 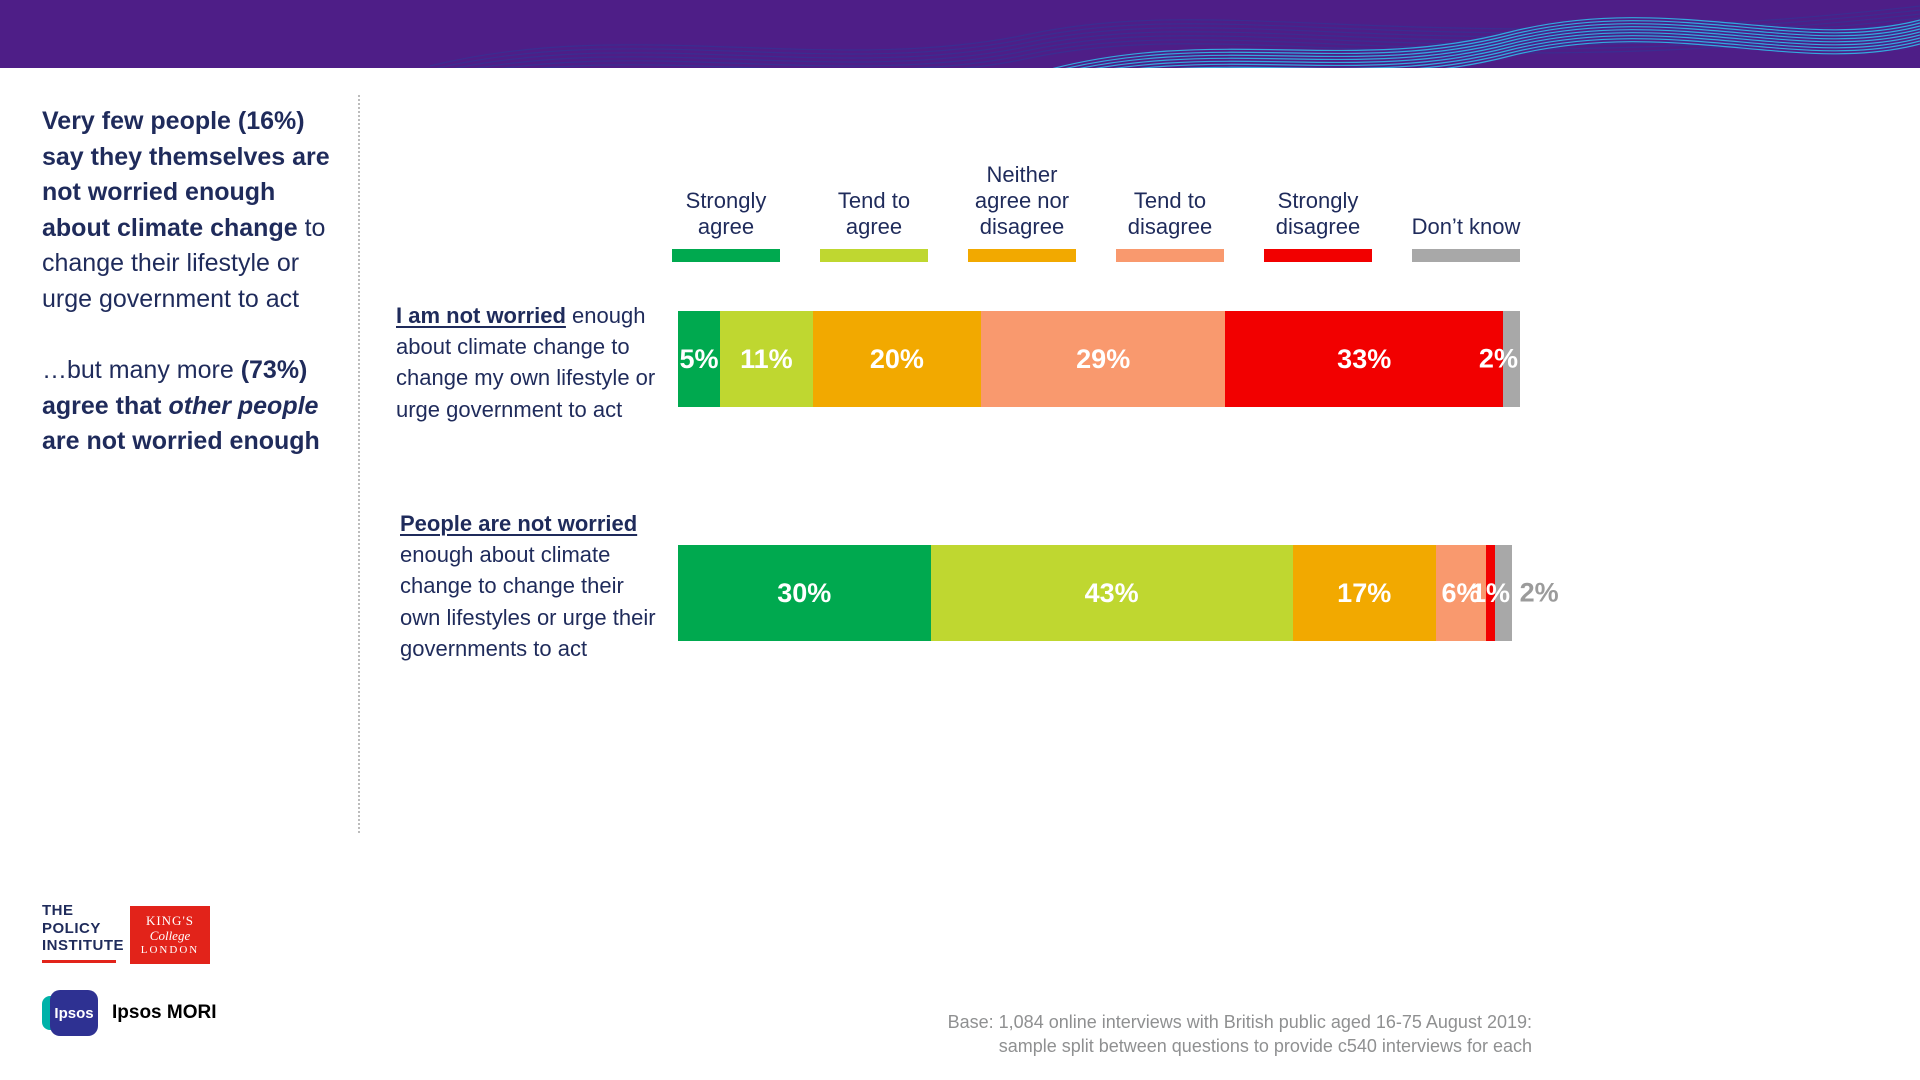 I want to click on ipsos-blue-shape: Ipsos, so click(x=74, y=1013).